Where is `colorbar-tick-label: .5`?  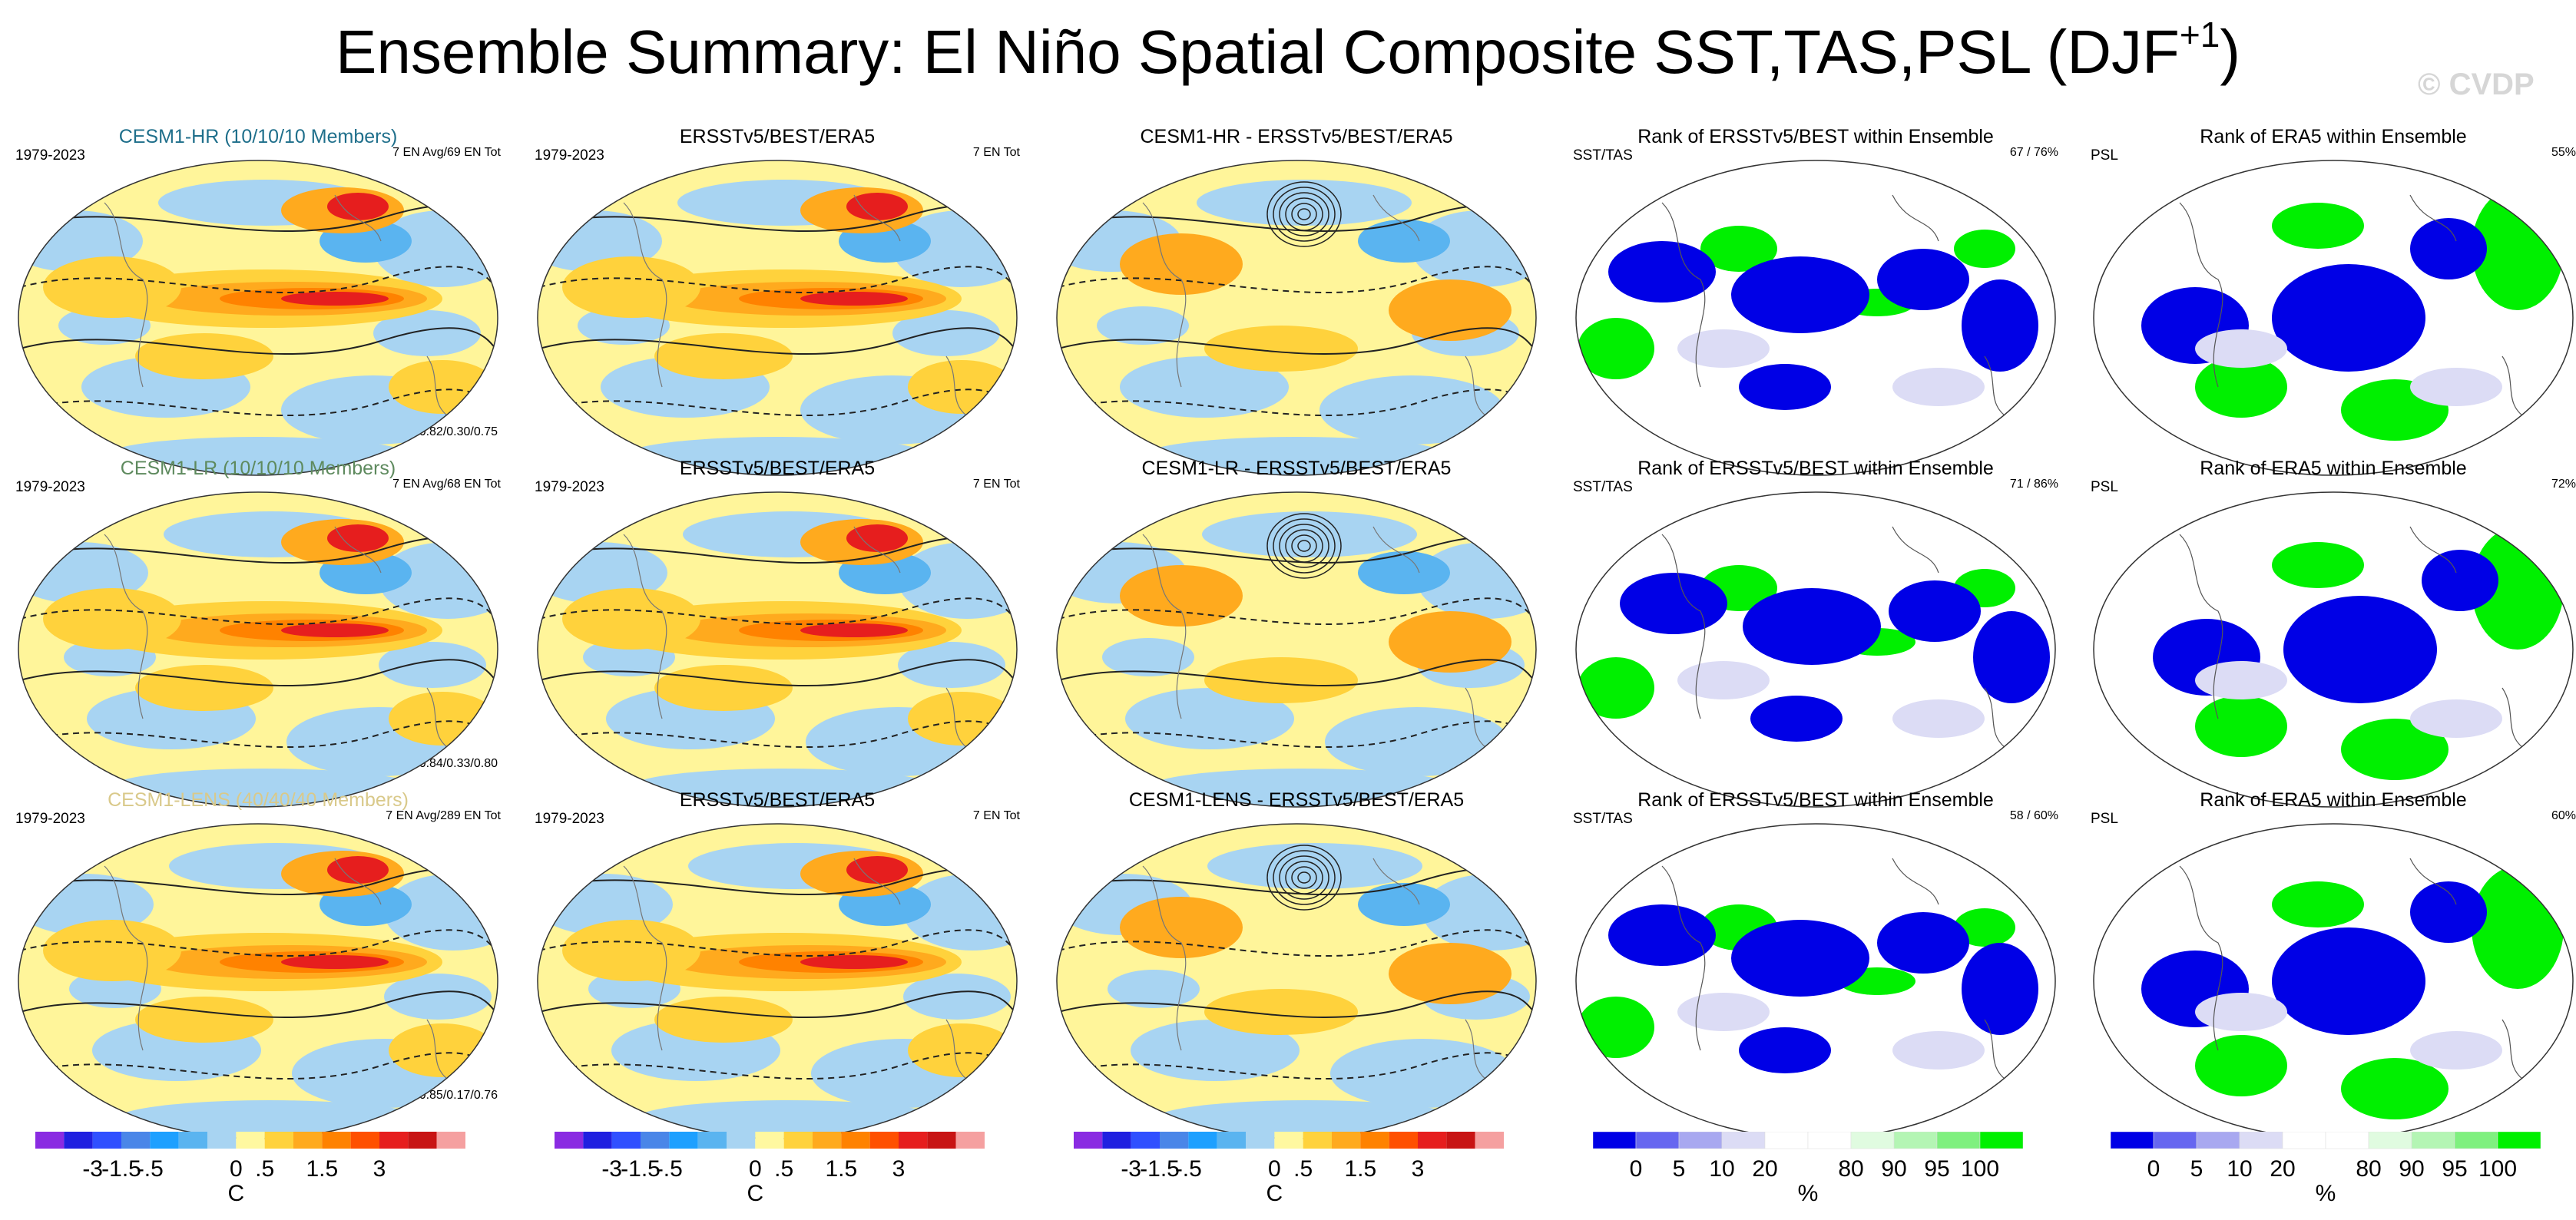 colorbar-tick-label: .5 is located at coordinates (265, 1169).